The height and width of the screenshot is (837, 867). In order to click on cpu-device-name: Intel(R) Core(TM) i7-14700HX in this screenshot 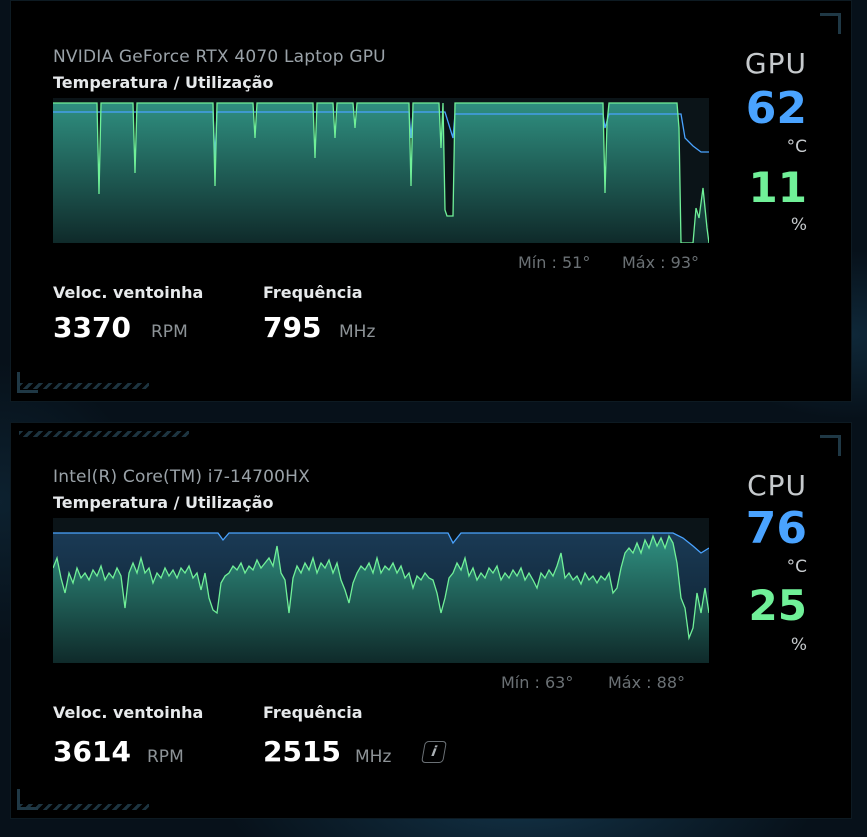, I will do `click(181, 477)`.